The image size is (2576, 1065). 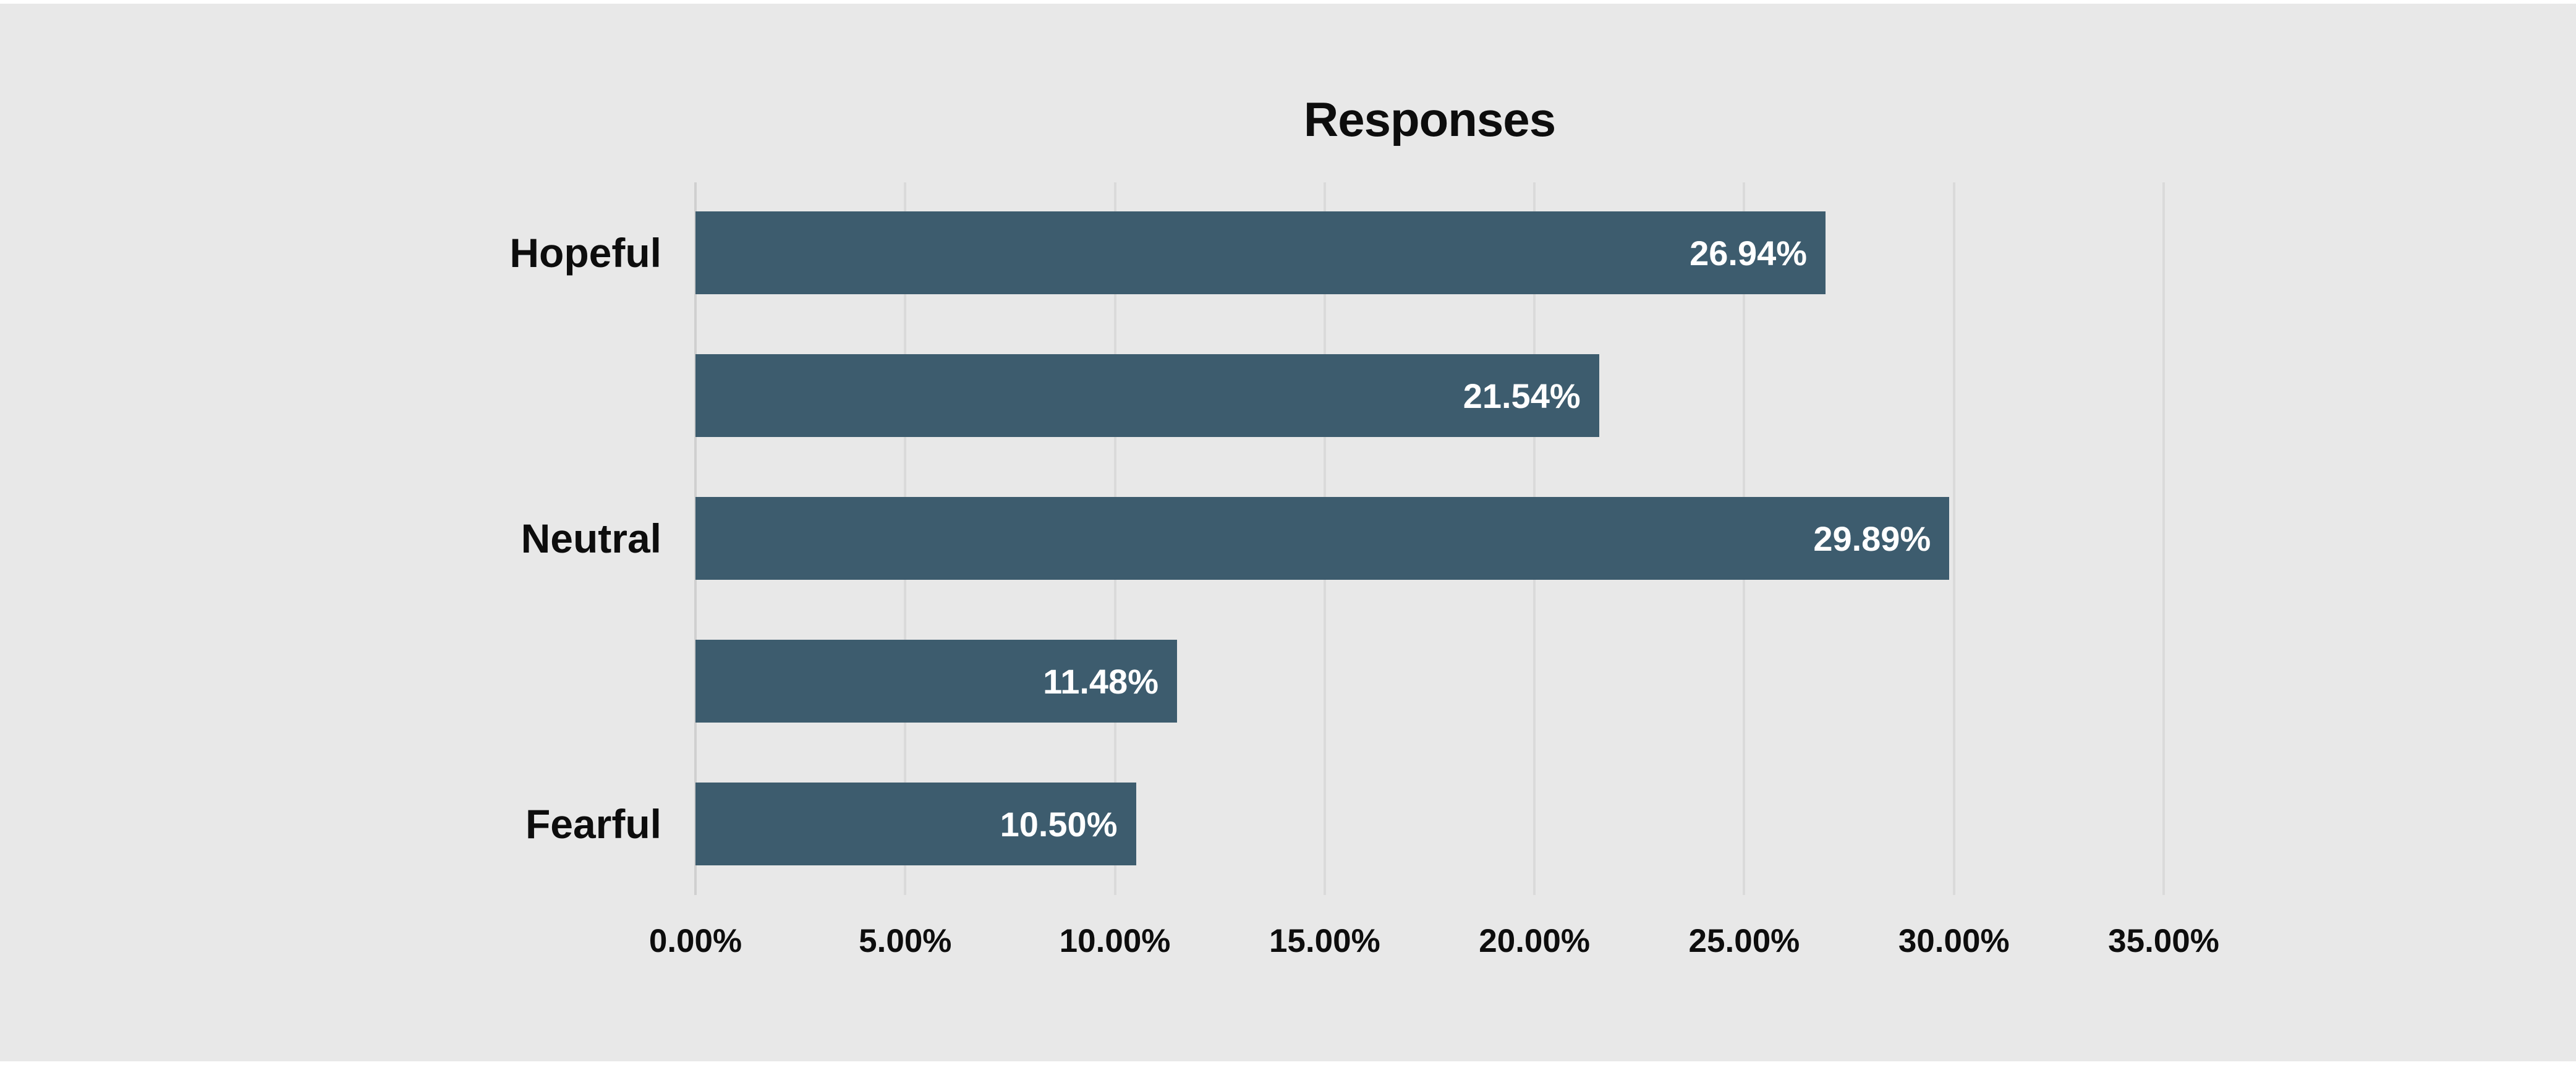 What do you see at coordinates (1744, 941) in the screenshot?
I see `x-tick-label: 25.00%` at bounding box center [1744, 941].